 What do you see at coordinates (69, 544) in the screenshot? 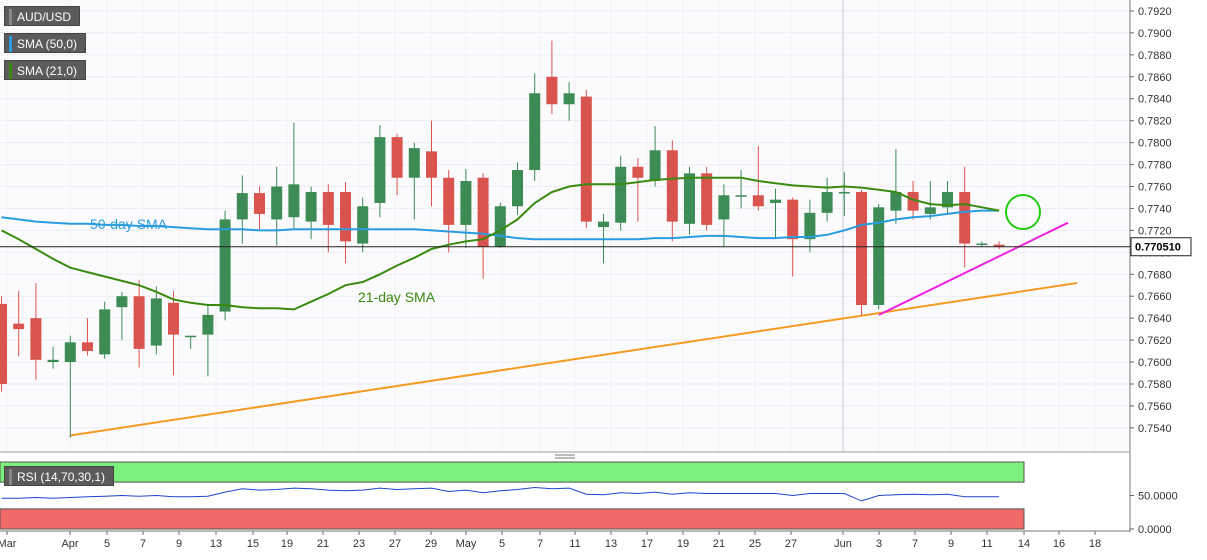
I see `x-tick-label: Apr` at bounding box center [69, 544].